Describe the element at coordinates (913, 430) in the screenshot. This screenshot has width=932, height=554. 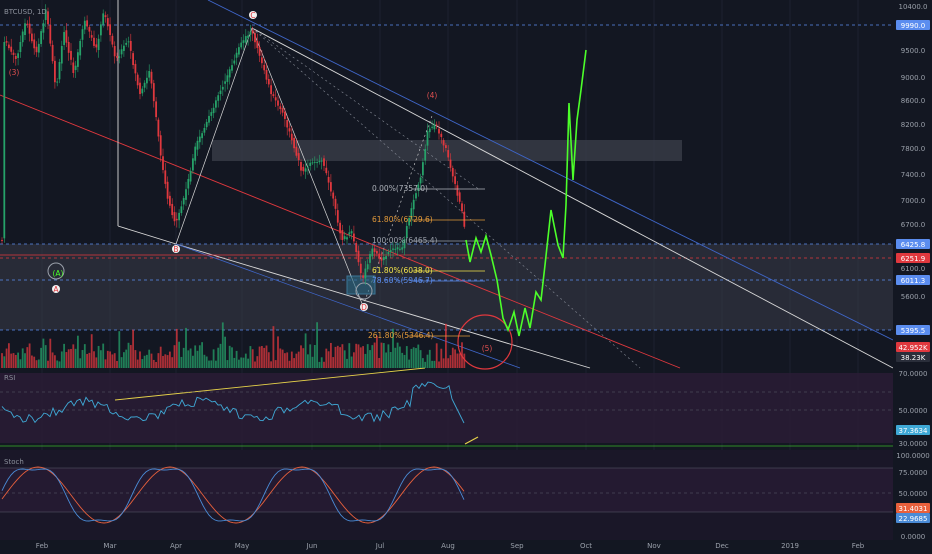
I see `rsi-tag` at that location.